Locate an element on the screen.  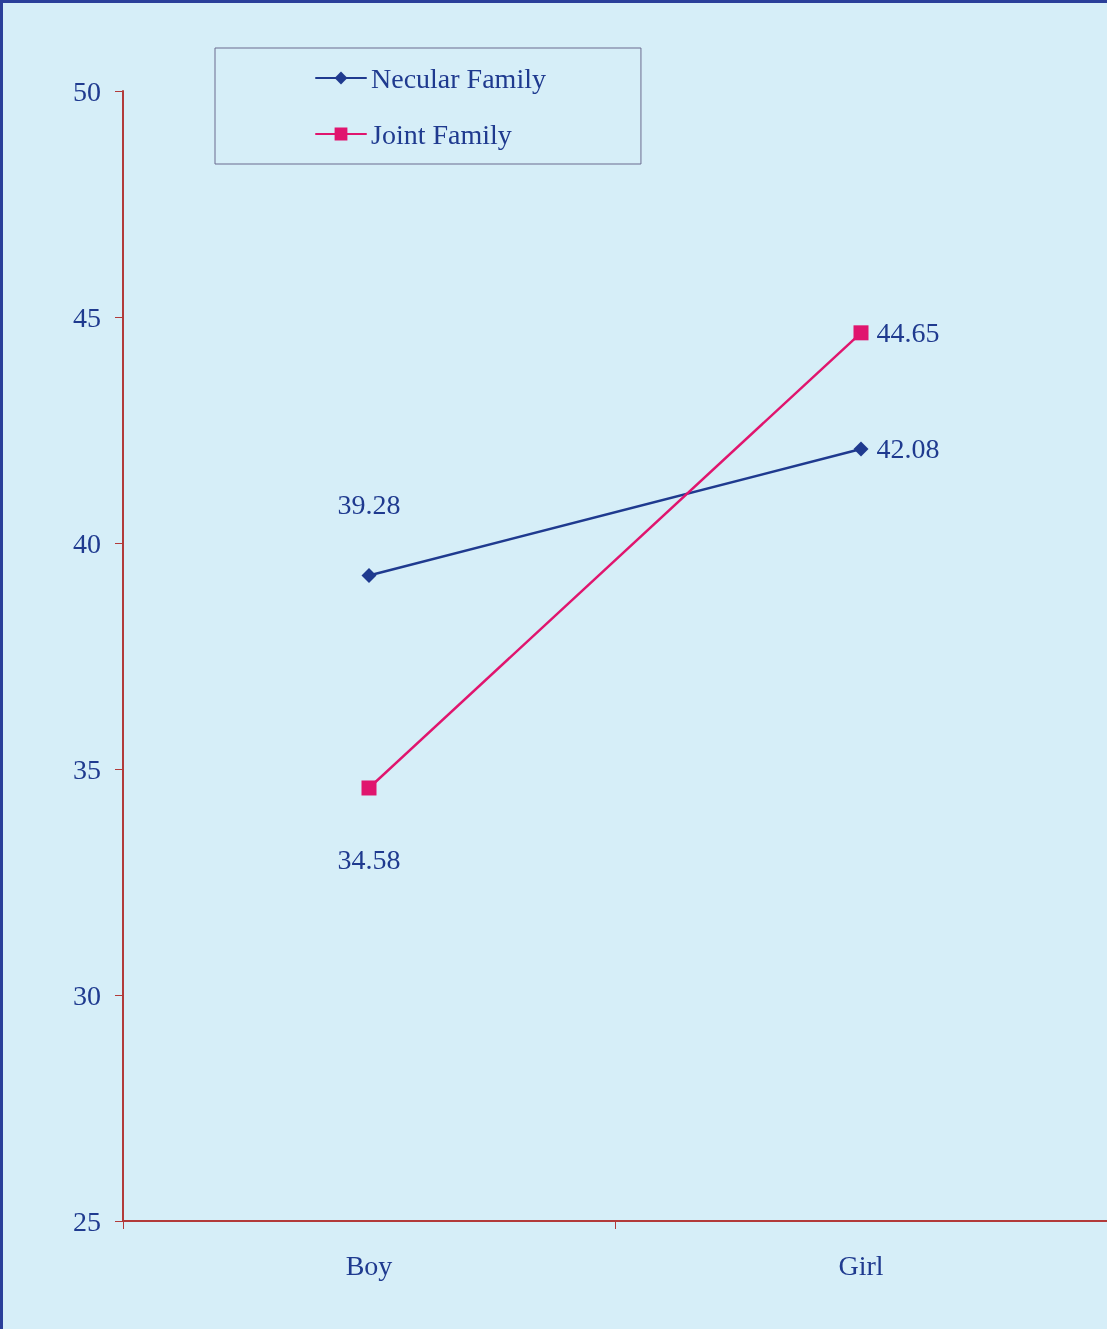
y-tick-label: 50 is located at coordinates (87, 91).